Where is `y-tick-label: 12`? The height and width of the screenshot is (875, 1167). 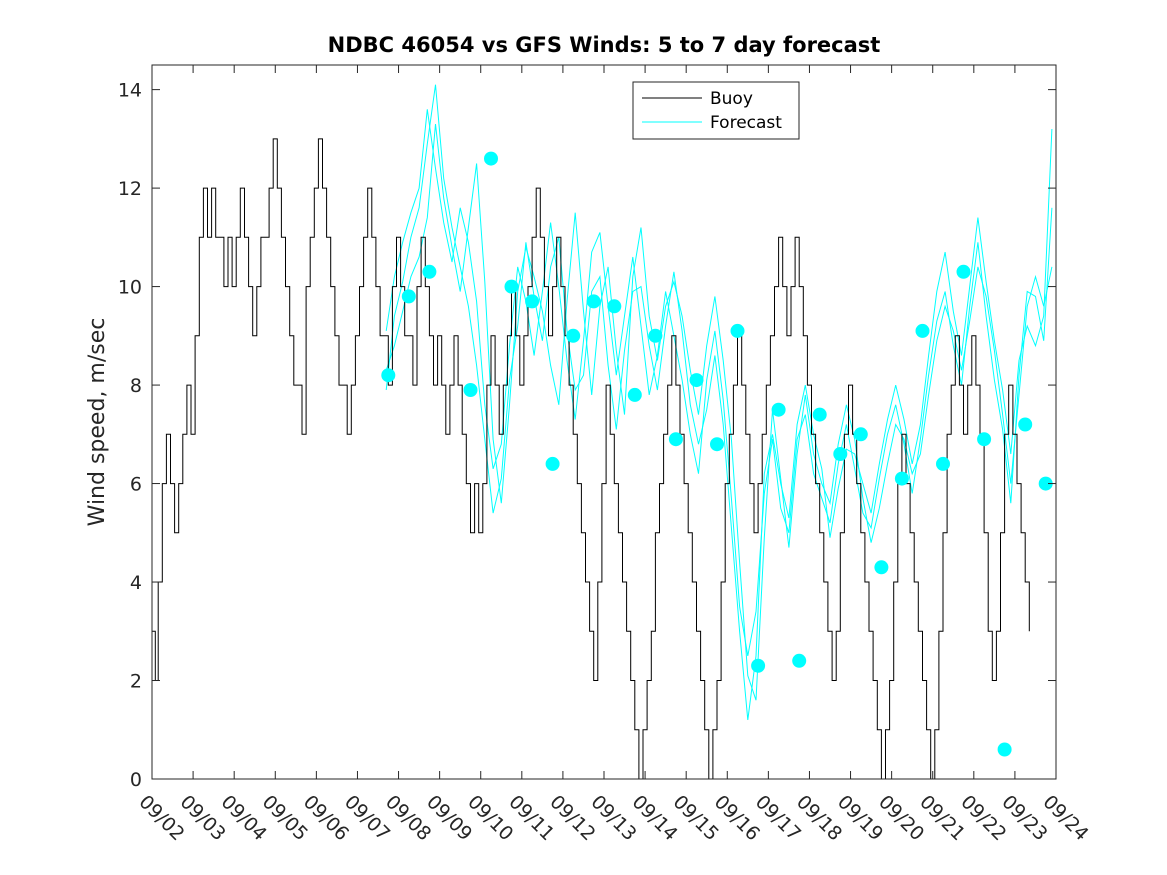 y-tick-label: 12 is located at coordinates (130, 189).